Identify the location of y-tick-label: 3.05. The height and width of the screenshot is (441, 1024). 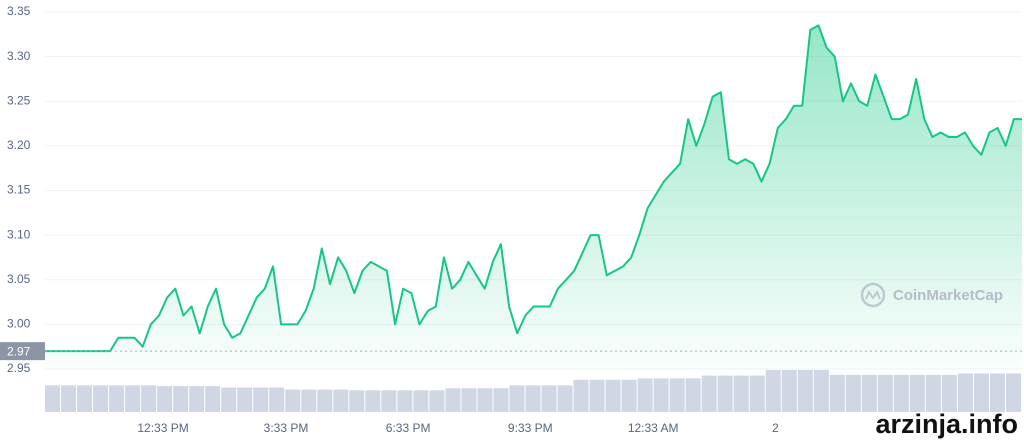
(19, 279).